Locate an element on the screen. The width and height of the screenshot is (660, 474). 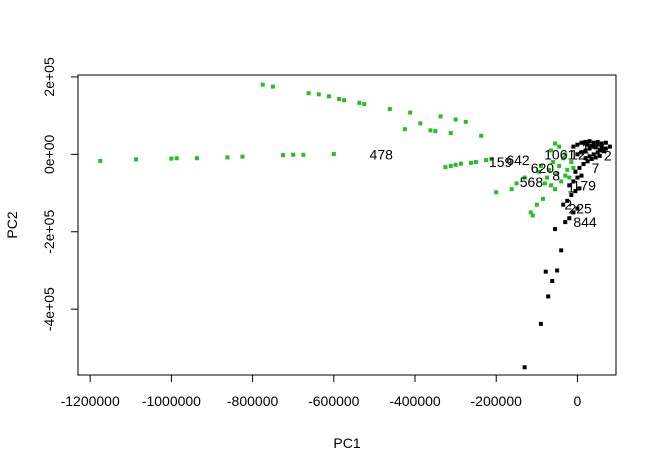
point-label: 620 is located at coordinates (543, 168).